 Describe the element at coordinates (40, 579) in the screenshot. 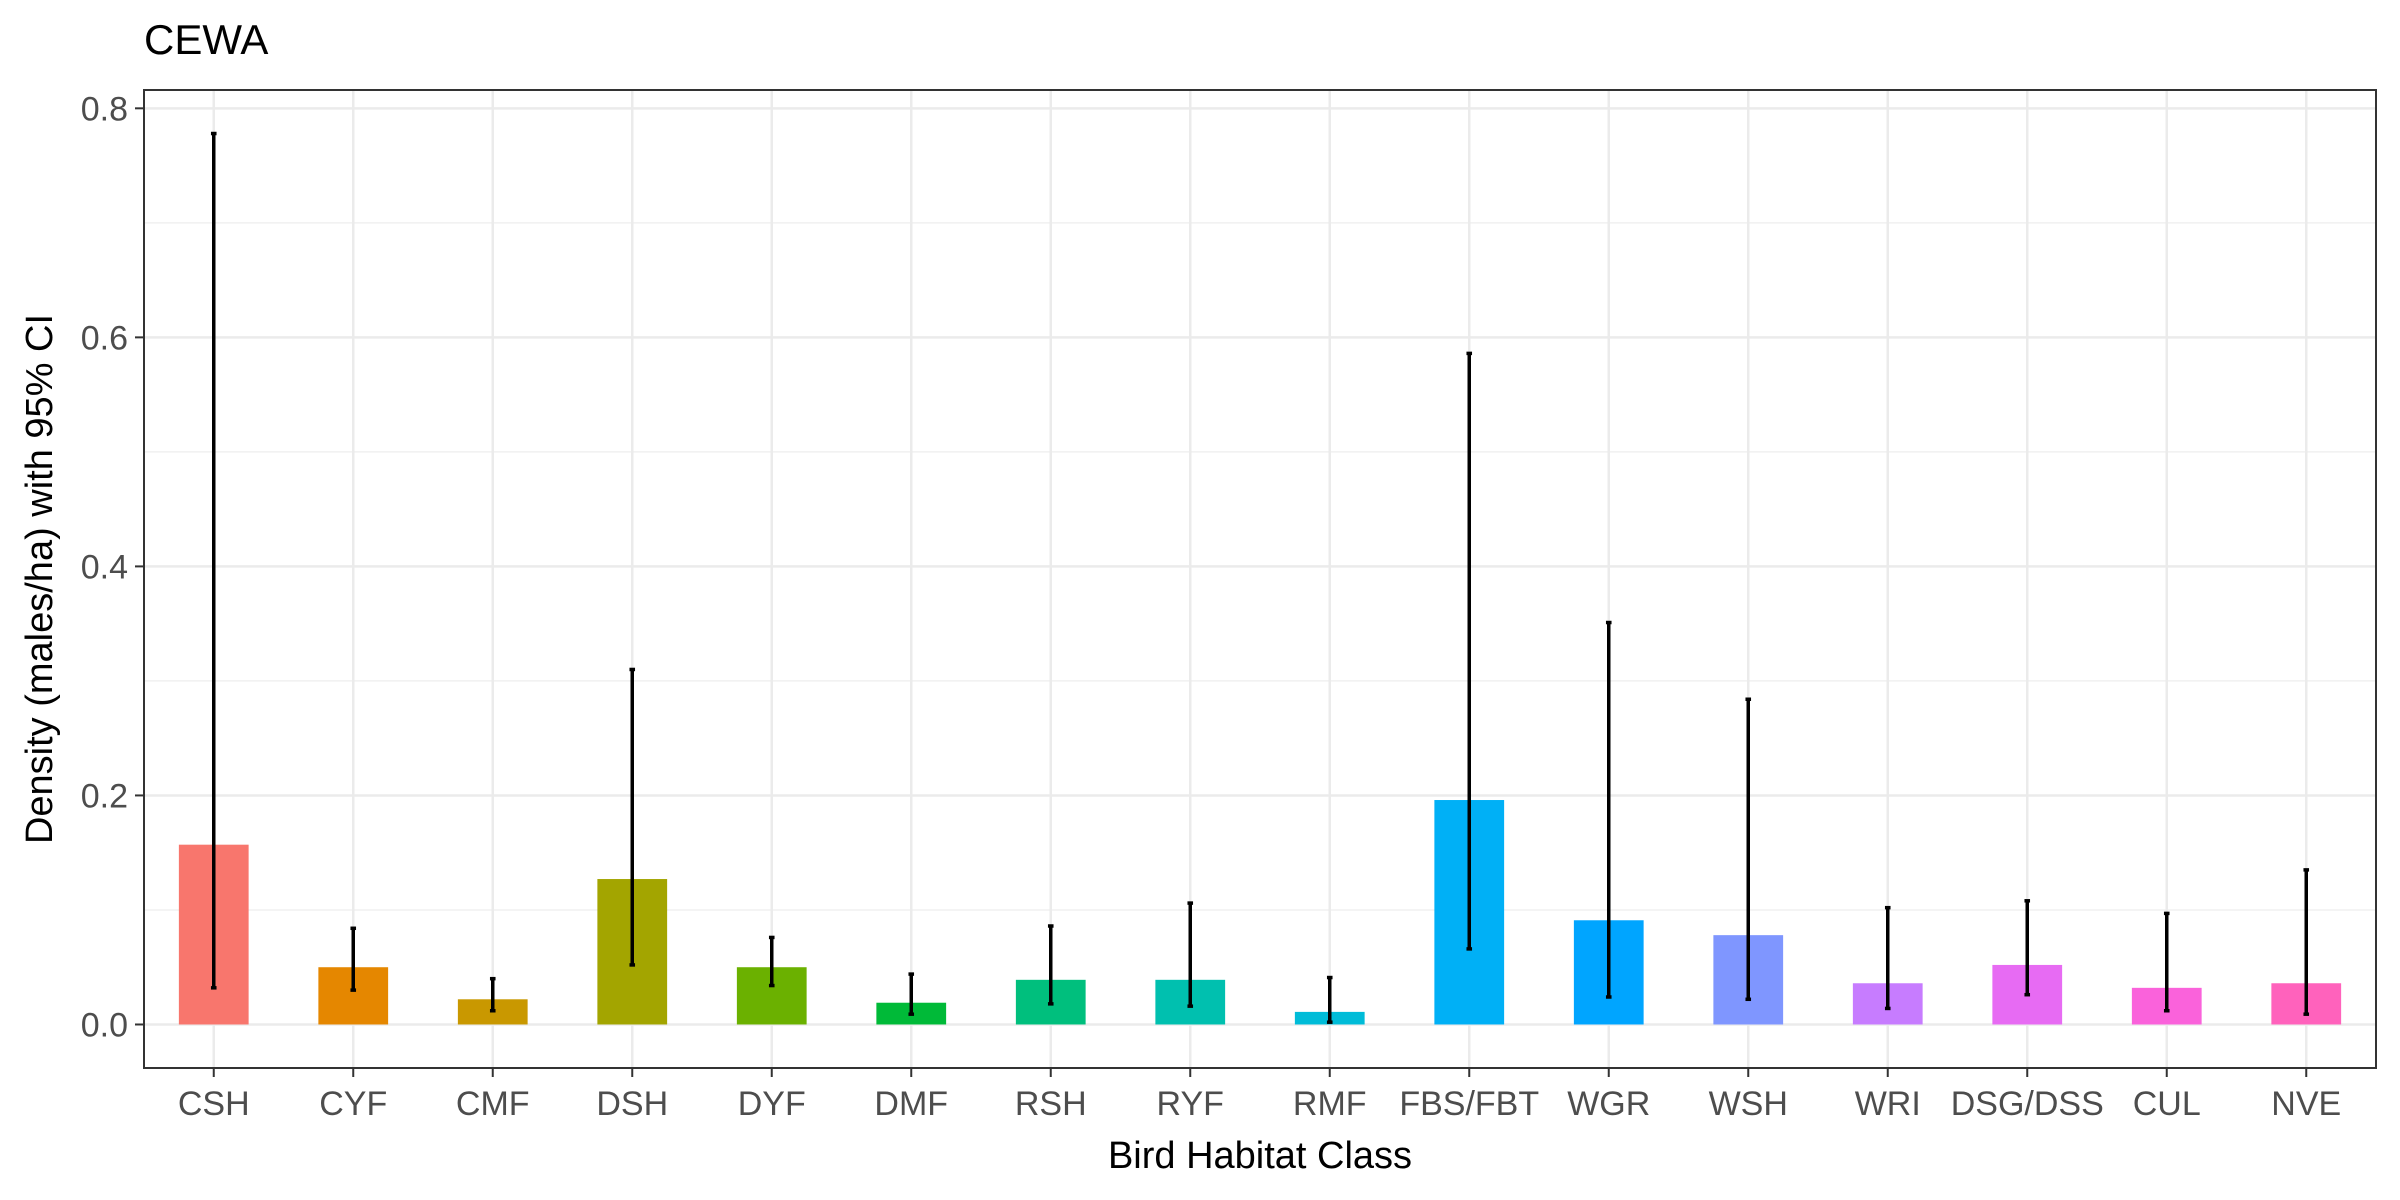

I see `y-axis-title: Density (males/ha) with 95% CI` at that location.